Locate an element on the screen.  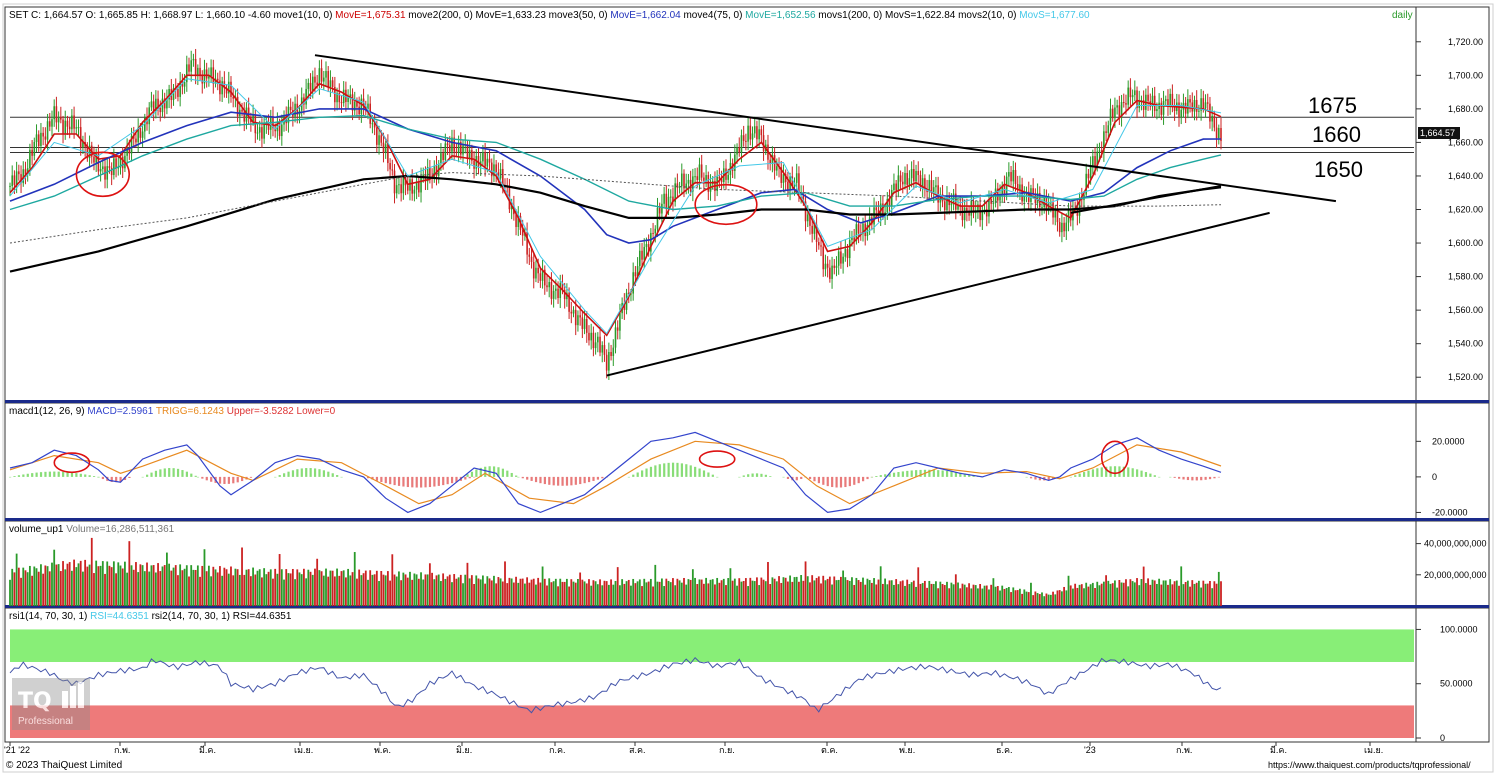
y-tick-label: 1,680.00 is located at coordinates (1465, 109).